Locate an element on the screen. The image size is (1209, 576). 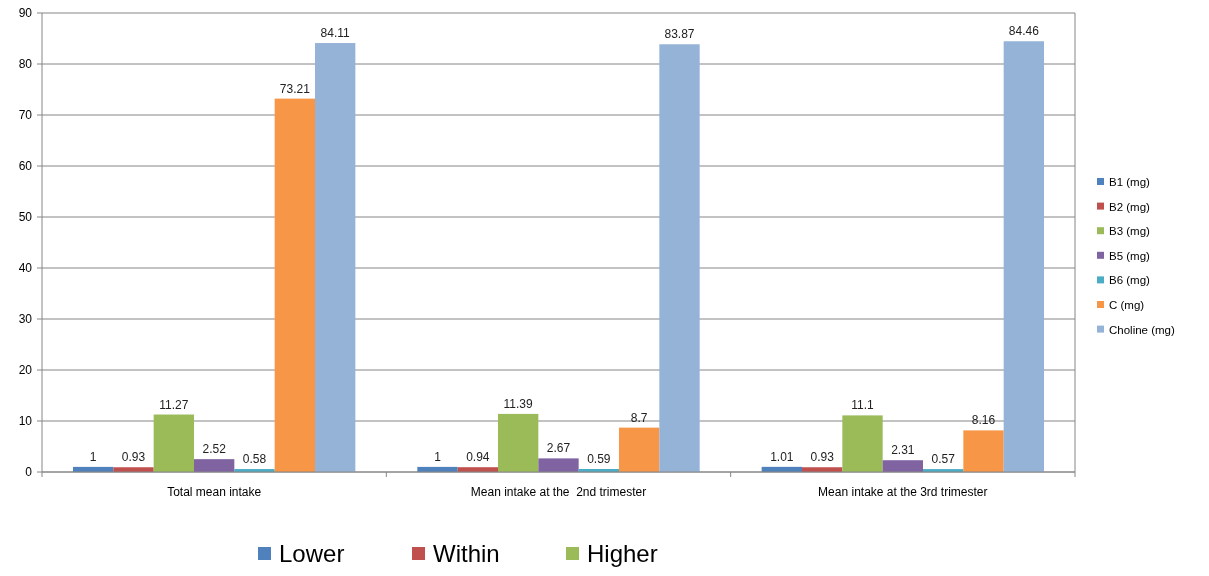
data-label: 0.59 is located at coordinates (599, 458).